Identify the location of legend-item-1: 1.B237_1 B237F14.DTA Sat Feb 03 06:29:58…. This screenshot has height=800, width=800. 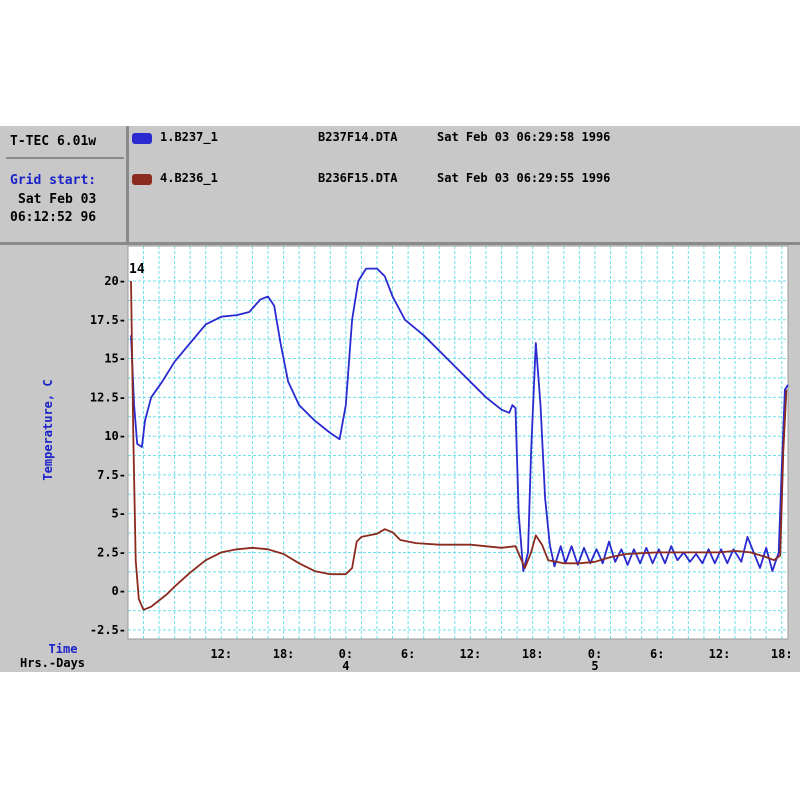
(371, 139).